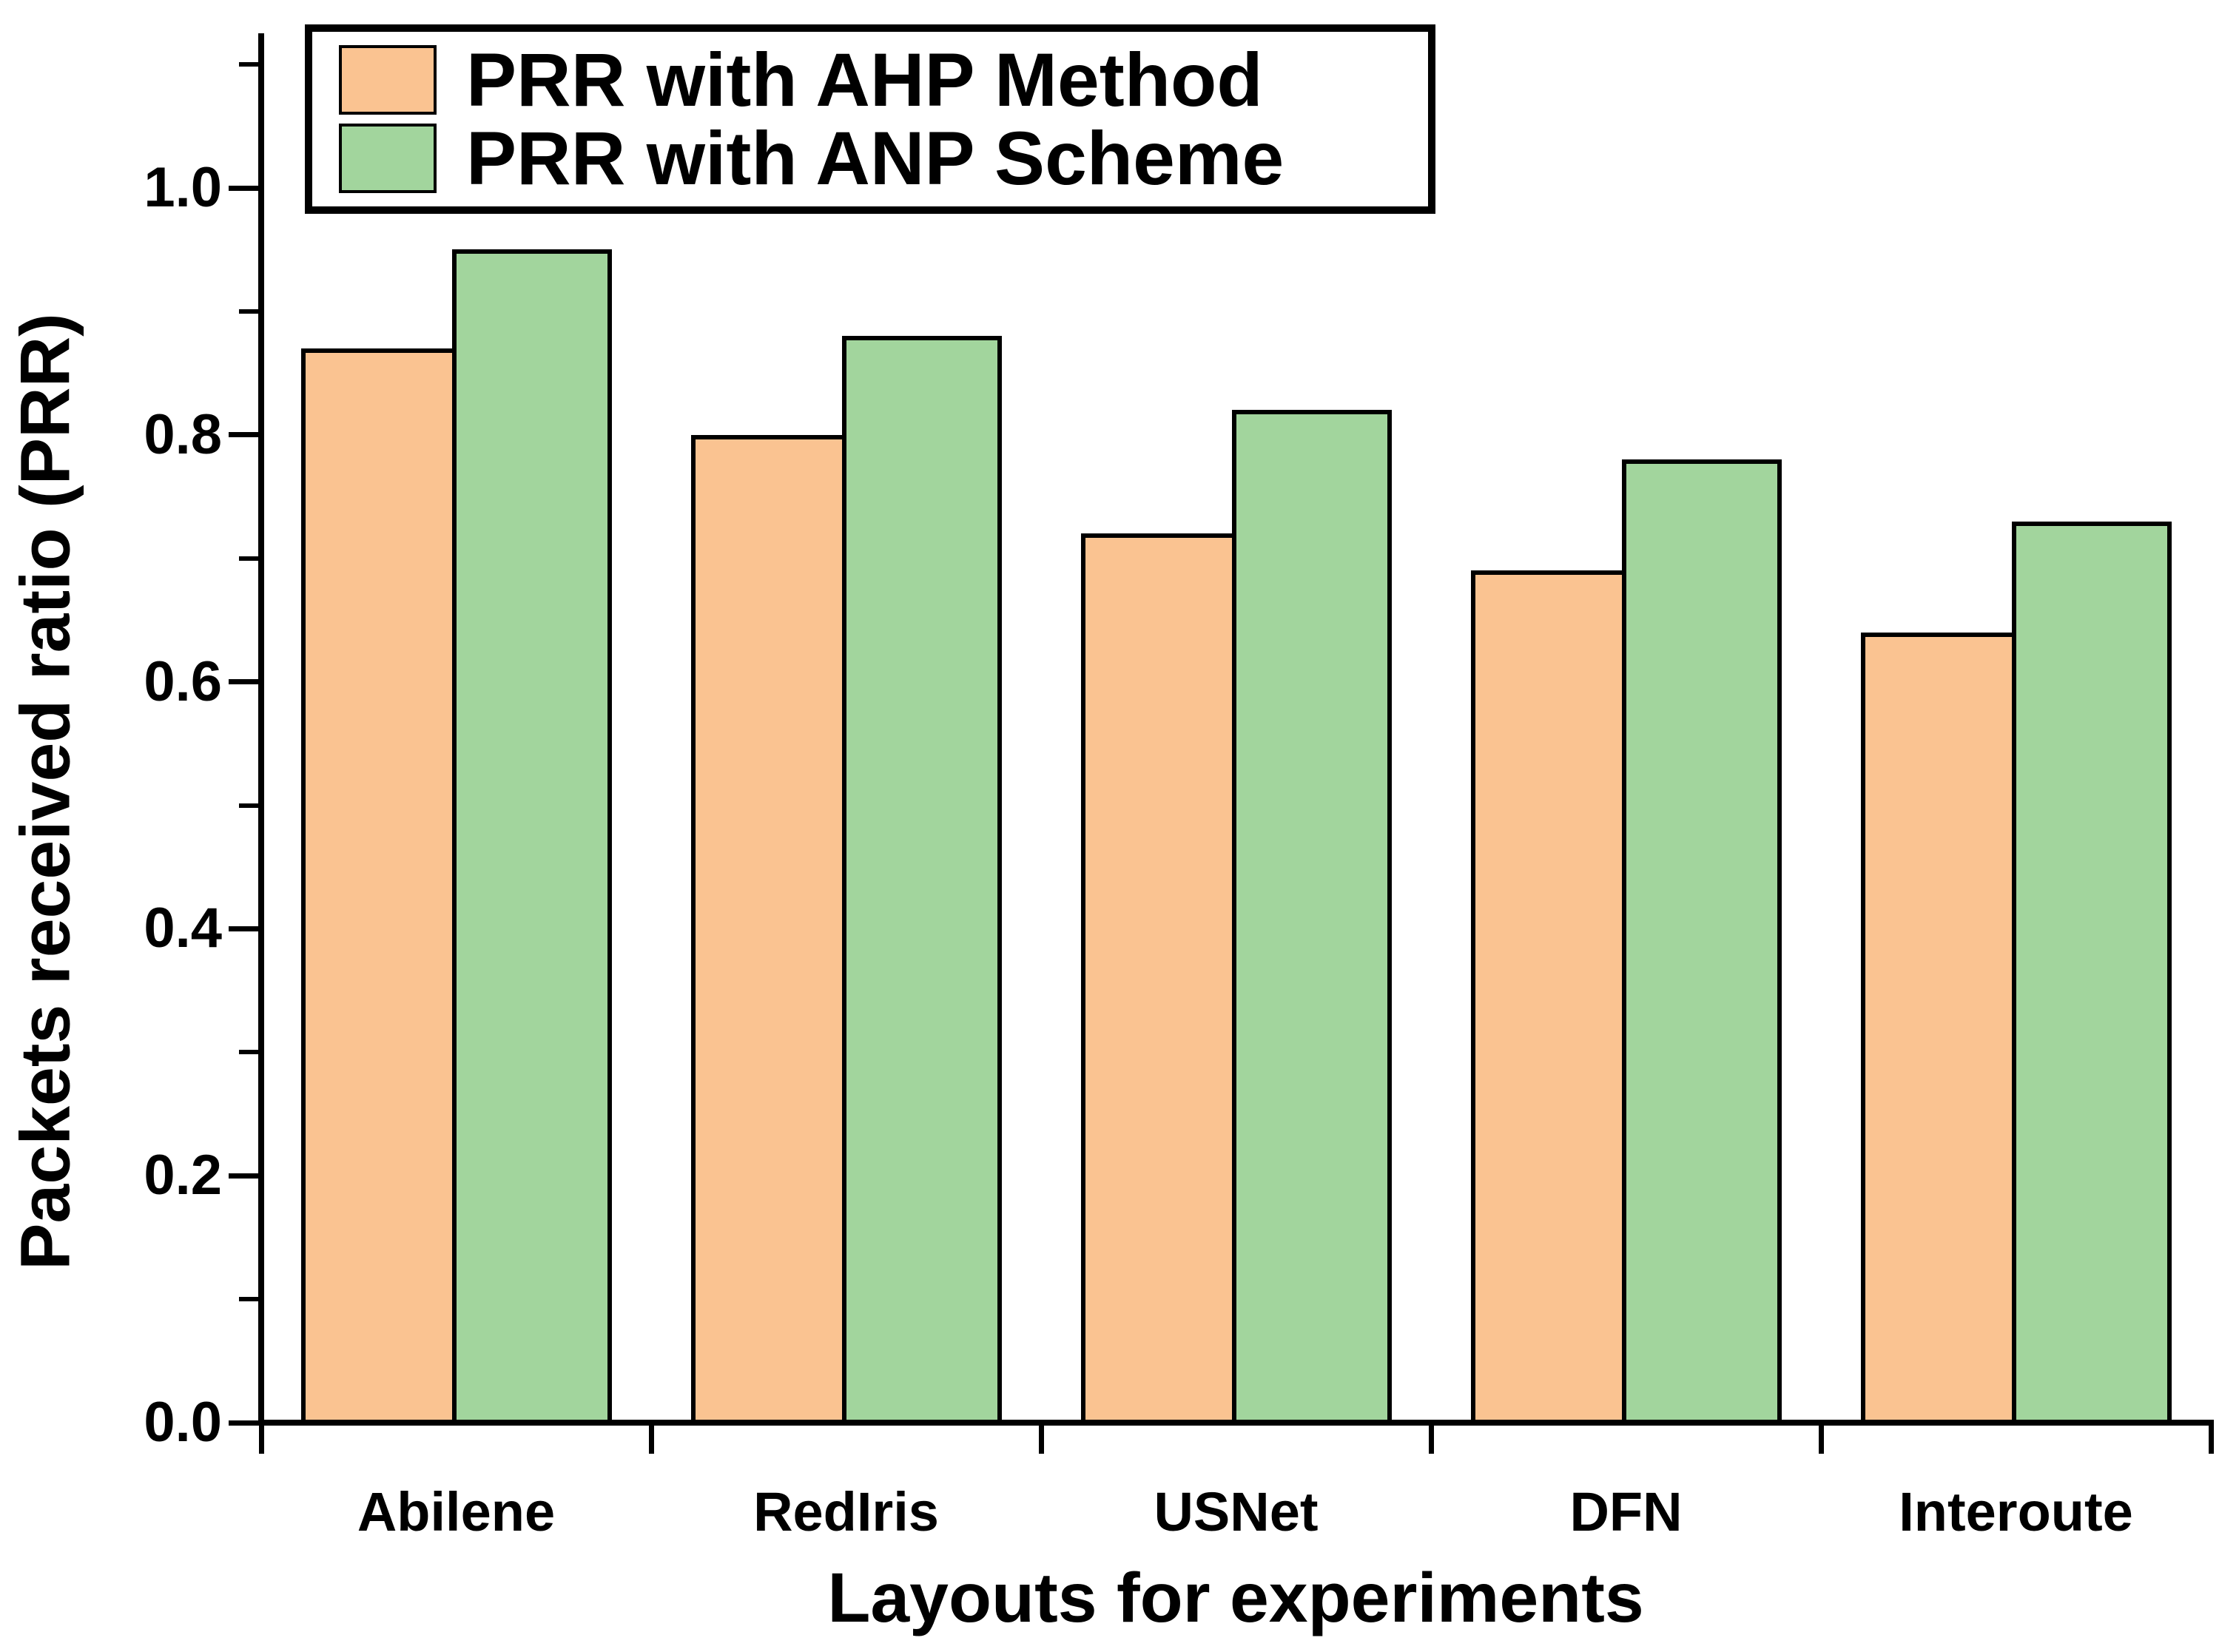 The image size is (2239, 1652). I want to click on y-tick-label: 0.2, so click(183, 1175).